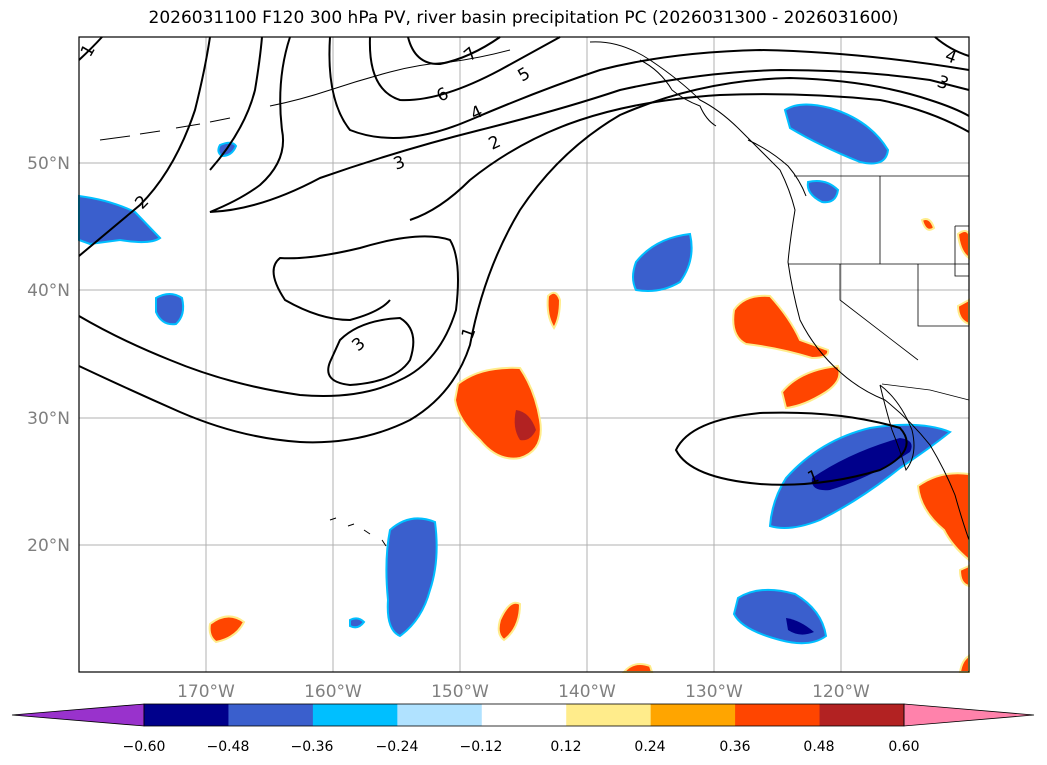 Image resolution: width=1047 pixels, height=765 pixels. Describe the element at coordinates (879, 312) in the screenshot. I see `border-state-ca-nv` at that location.